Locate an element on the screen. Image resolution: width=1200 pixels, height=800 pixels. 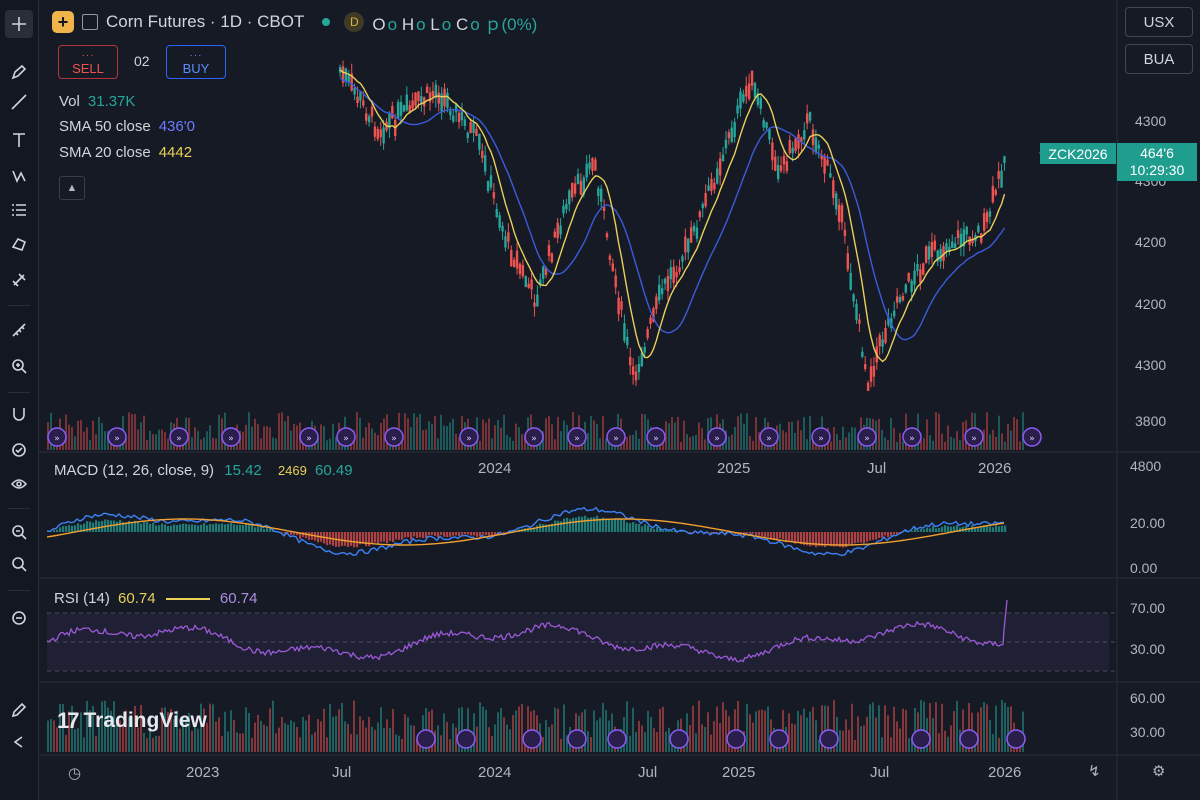
zoom-out-icon is located at coordinates (19, 532).